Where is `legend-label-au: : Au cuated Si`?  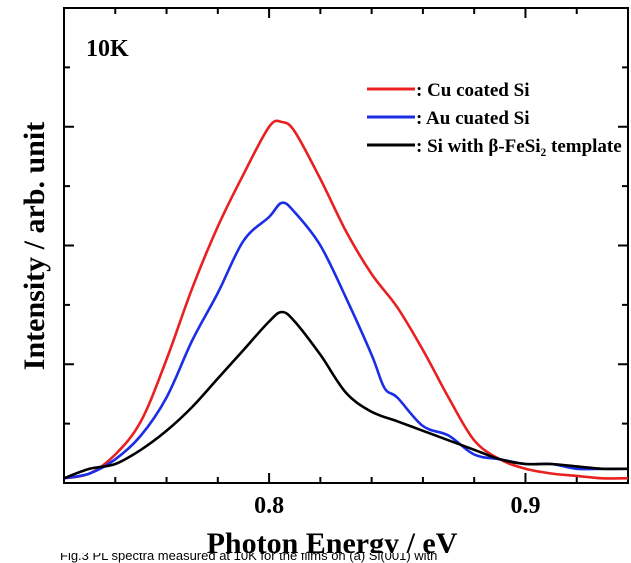 legend-label-au: : Au cuated Si is located at coordinates (473, 118).